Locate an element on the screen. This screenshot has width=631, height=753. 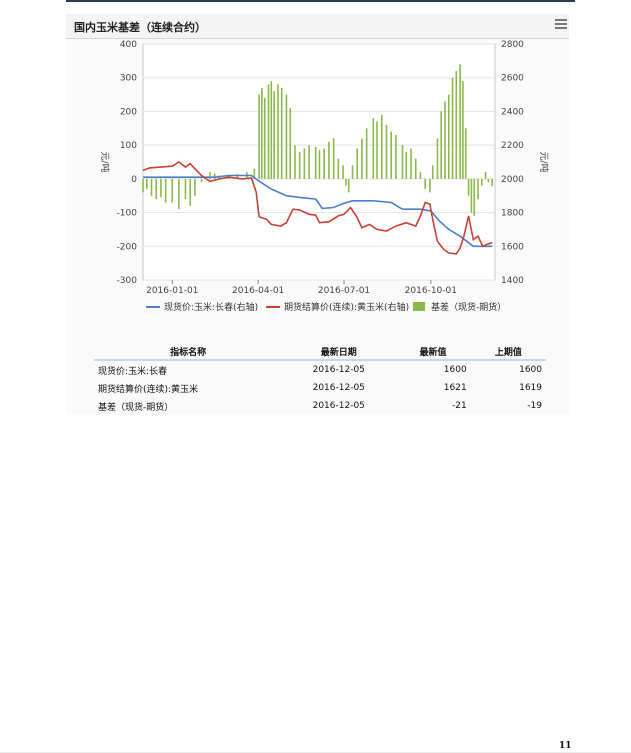
table-row: 基差（现货-期货） 2016-12-05 -21 -19 is located at coordinates (320, 406).